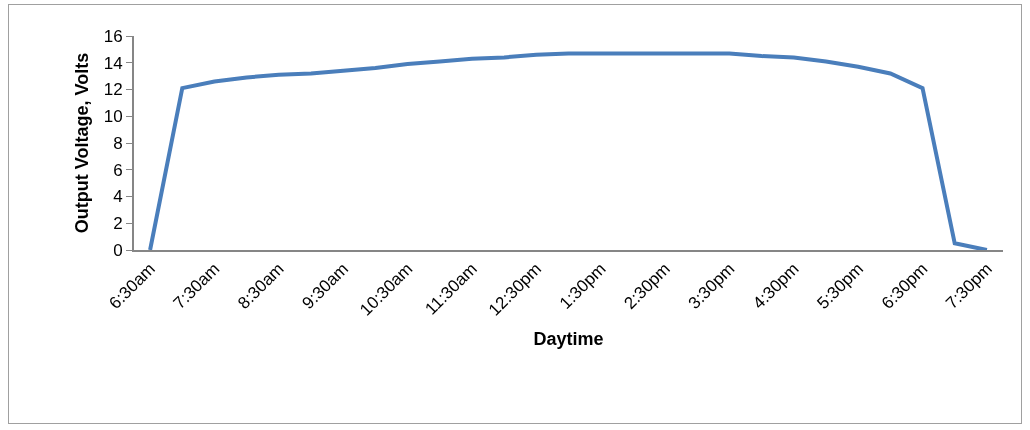 The width and height of the screenshot is (1030, 430). I want to click on y-tick-label: 0, so click(118, 250).